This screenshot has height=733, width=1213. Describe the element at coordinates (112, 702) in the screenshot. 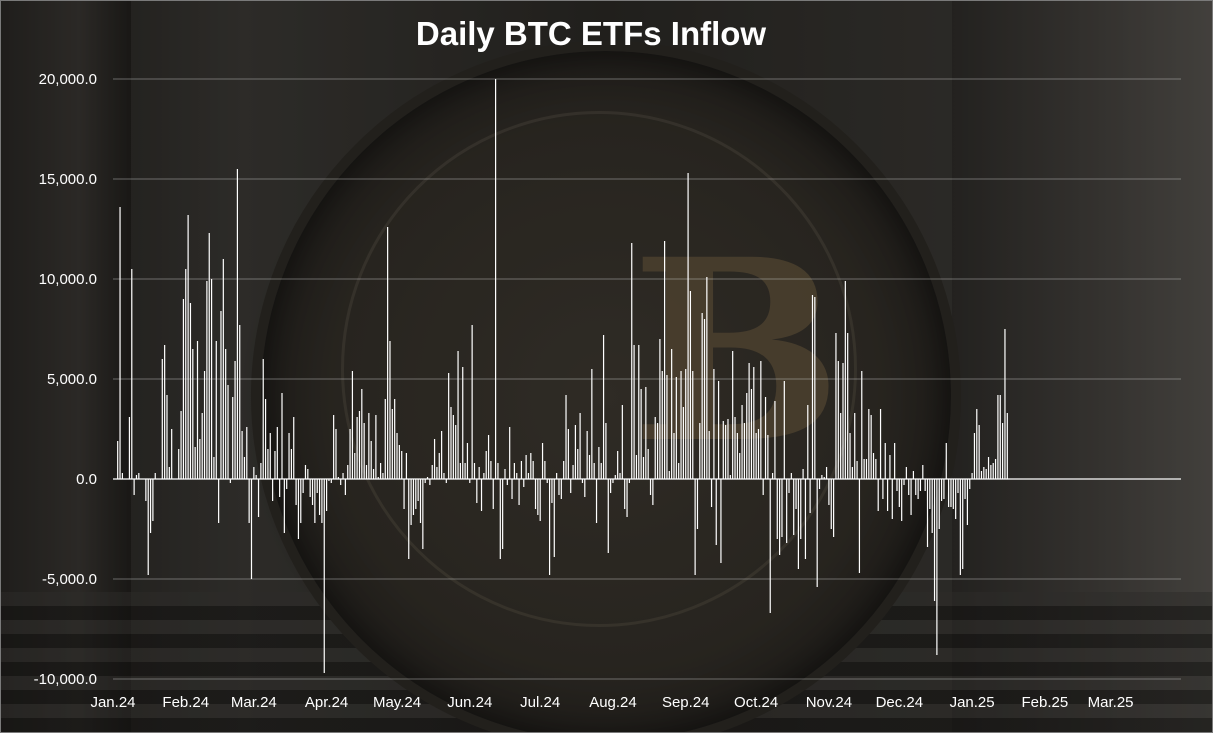

I see `x-tick-label: Jan.24` at that location.